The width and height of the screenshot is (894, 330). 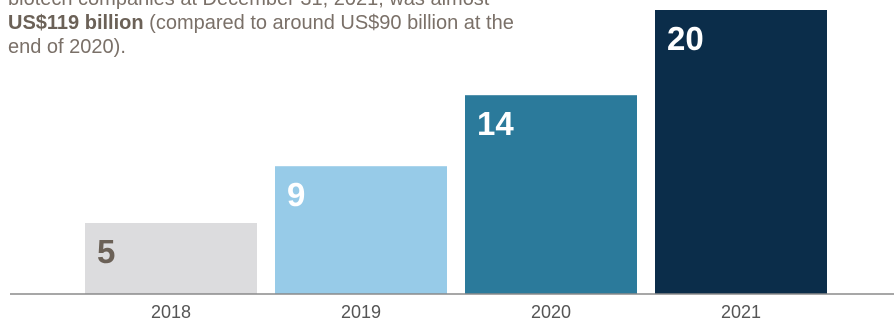 I want to click on x-tick-label-2018: 2018, so click(x=171, y=312).